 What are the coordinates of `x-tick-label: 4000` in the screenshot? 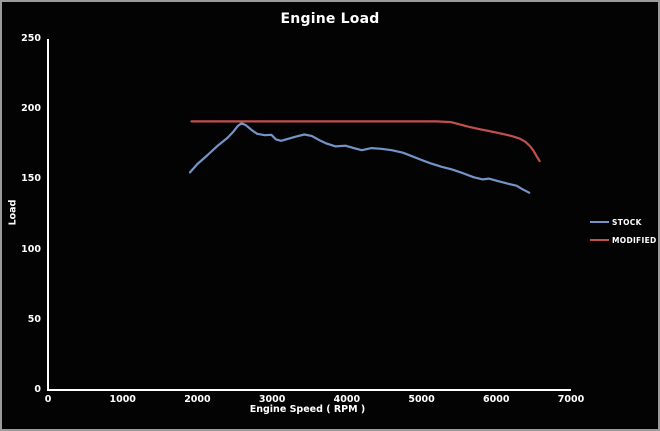 It's located at (347, 399).